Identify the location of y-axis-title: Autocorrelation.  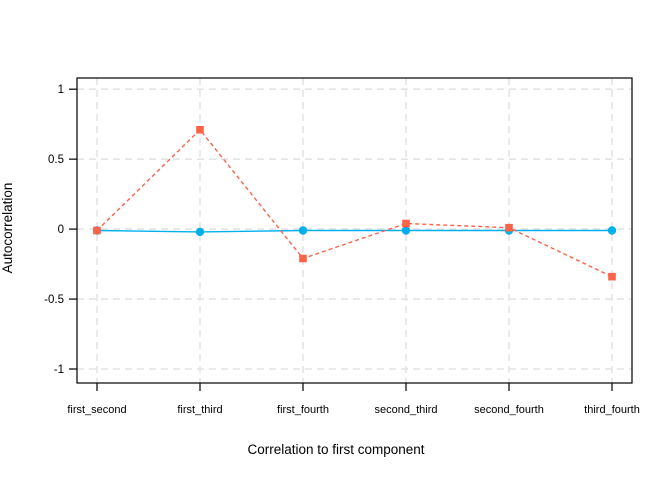
(7, 228).